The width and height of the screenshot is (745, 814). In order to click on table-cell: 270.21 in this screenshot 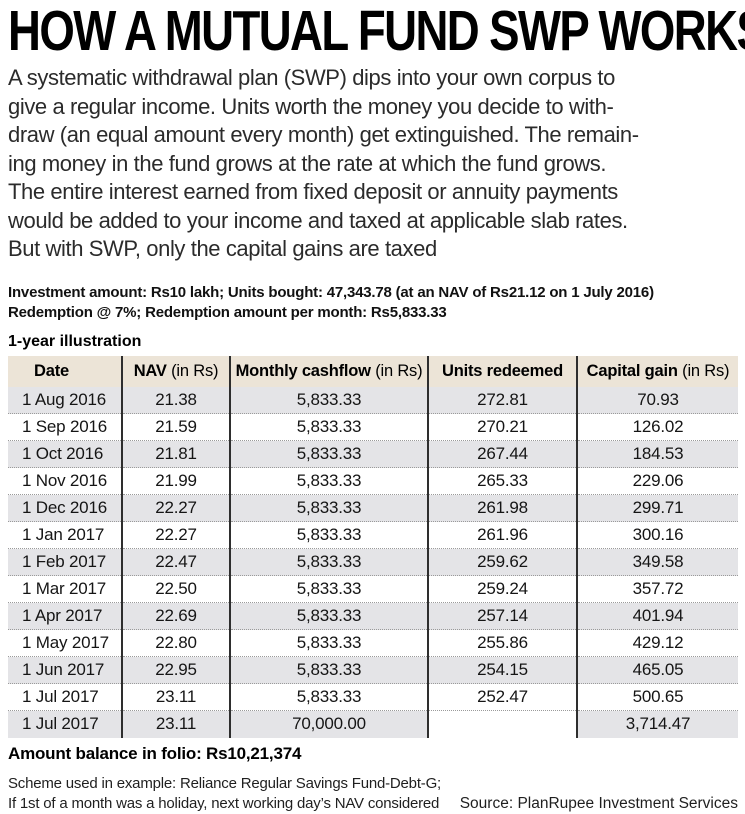, I will do `click(502, 427)`.